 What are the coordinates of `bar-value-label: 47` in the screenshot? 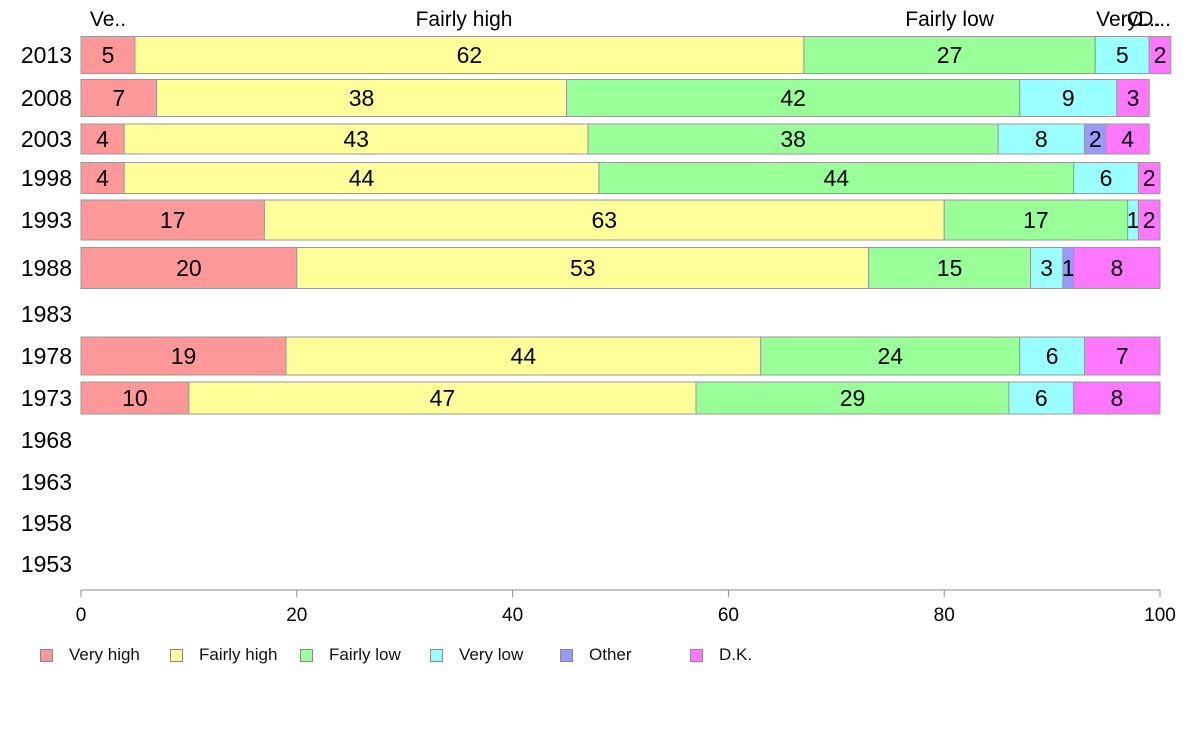 It's located at (443, 398).